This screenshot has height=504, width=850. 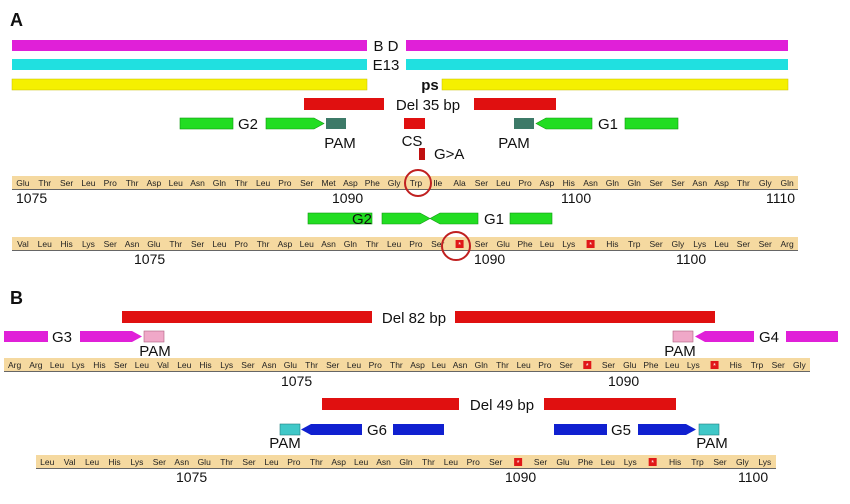 What do you see at coordinates (163, 365) in the screenshot?
I see `seq-b1-residue: Val` at bounding box center [163, 365].